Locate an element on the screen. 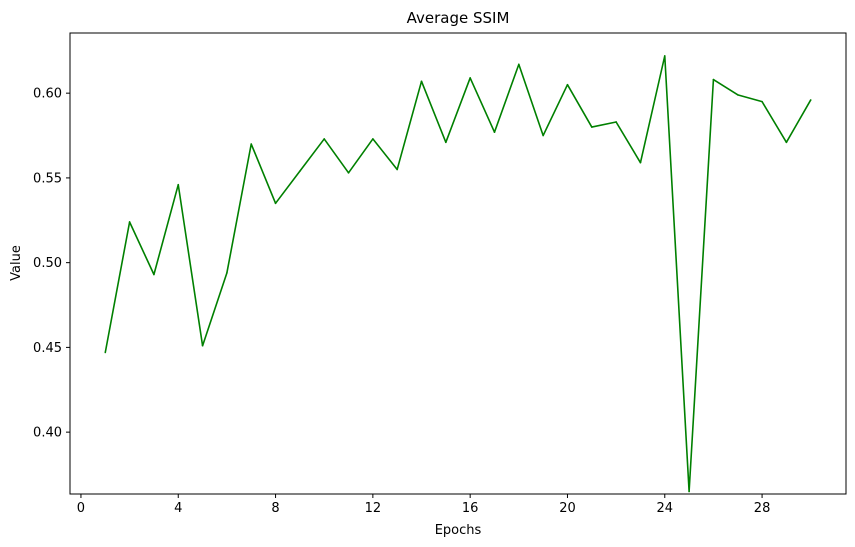  x-axis-label: Epochs is located at coordinates (458, 530).